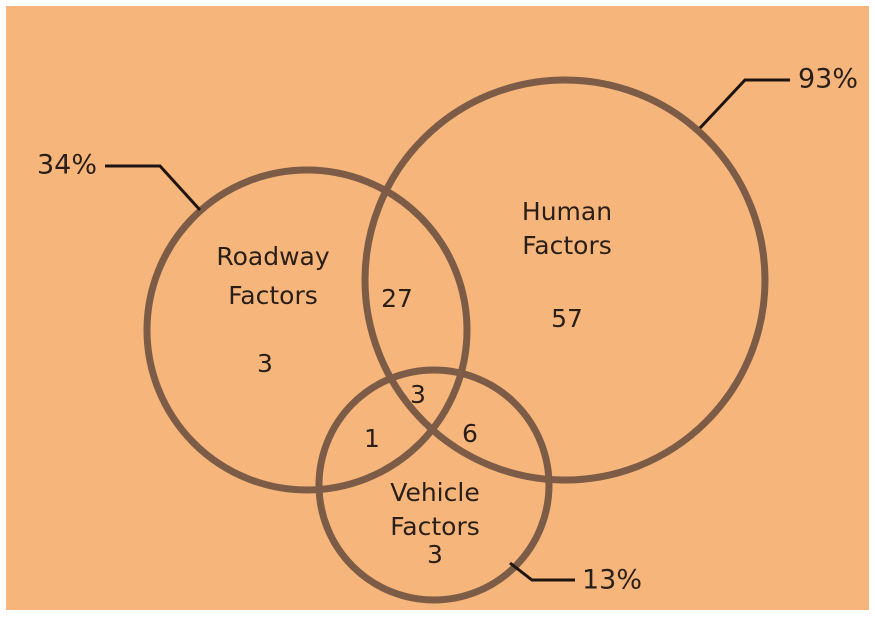  What do you see at coordinates (828, 79) in the screenshot?
I see `set-share: 93%` at bounding box center [828, 79].